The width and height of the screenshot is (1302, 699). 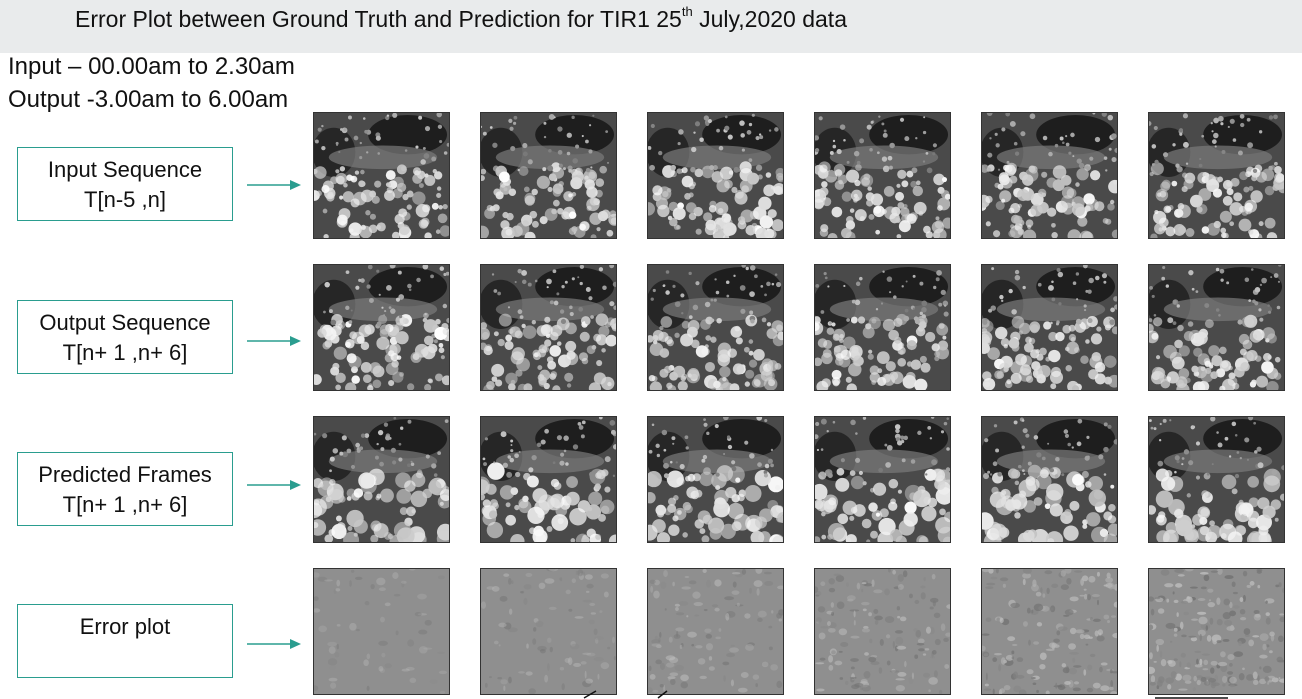 What do you see at coordinates (125, 474) in the screenshot?
I see `row-label-line1: Predicted Frames` at bounding box center [125, 474].